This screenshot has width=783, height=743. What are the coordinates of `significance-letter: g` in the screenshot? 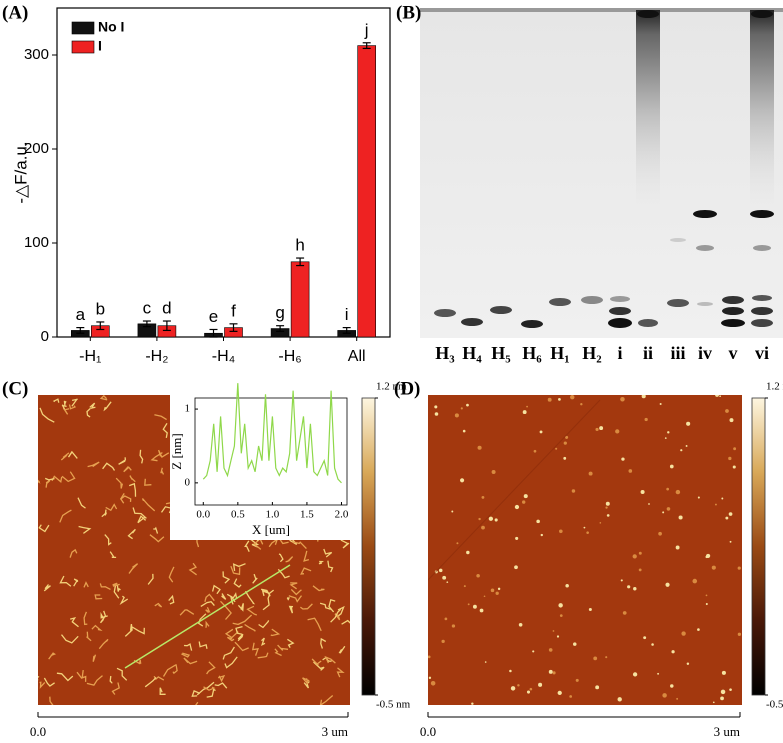 It's located at (279, 312).